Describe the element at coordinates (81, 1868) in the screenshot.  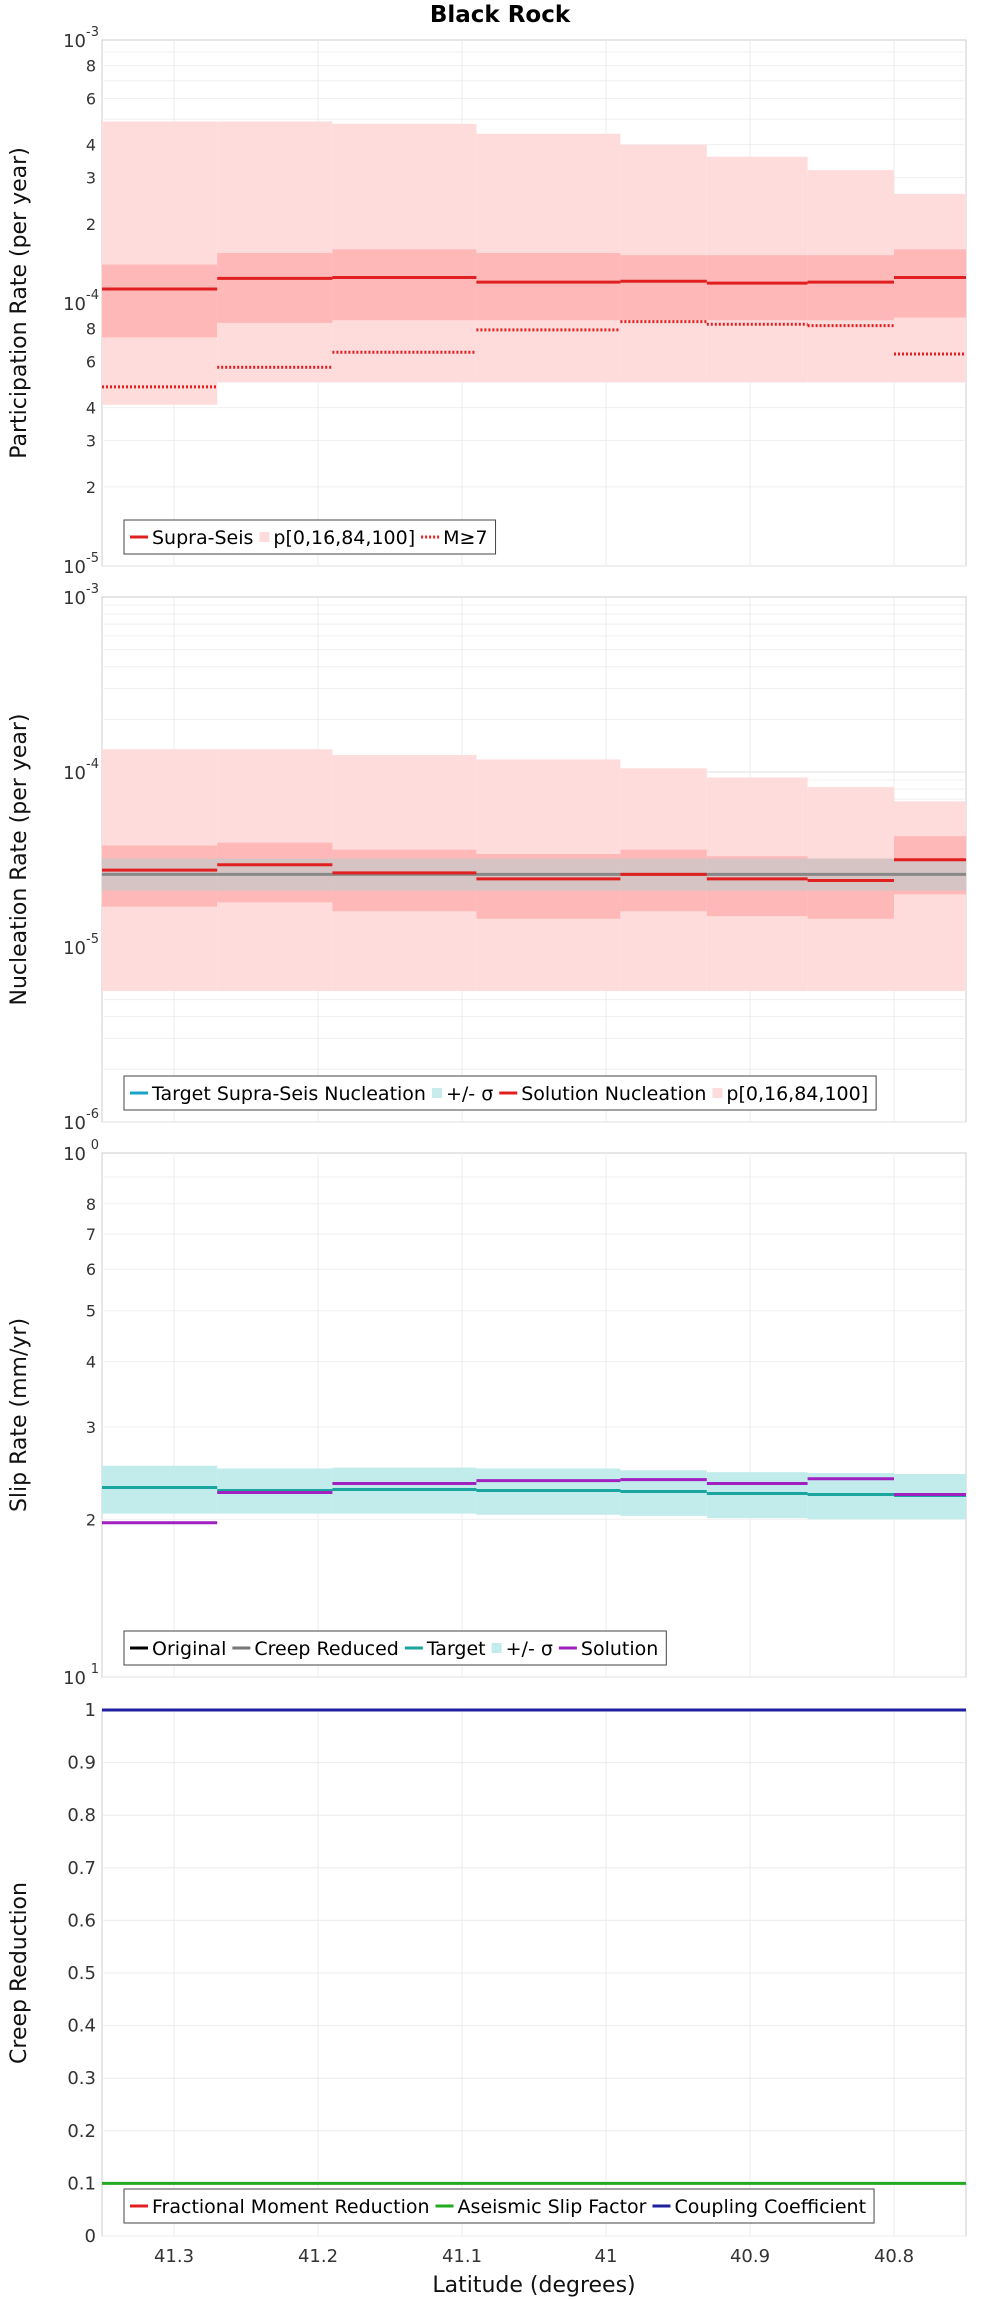
I see `y-tick-label: 0.7` at that location.